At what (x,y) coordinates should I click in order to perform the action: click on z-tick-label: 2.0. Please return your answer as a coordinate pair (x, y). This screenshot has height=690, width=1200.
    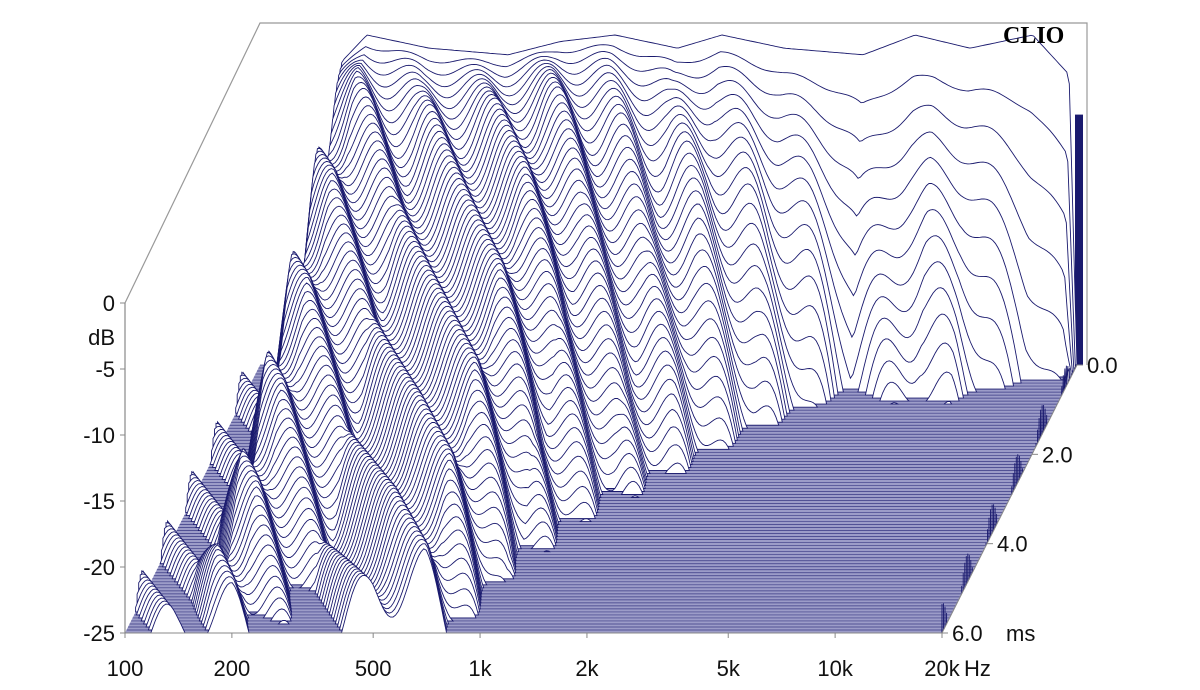
    Looking at the image, I should click on (1057, 454).